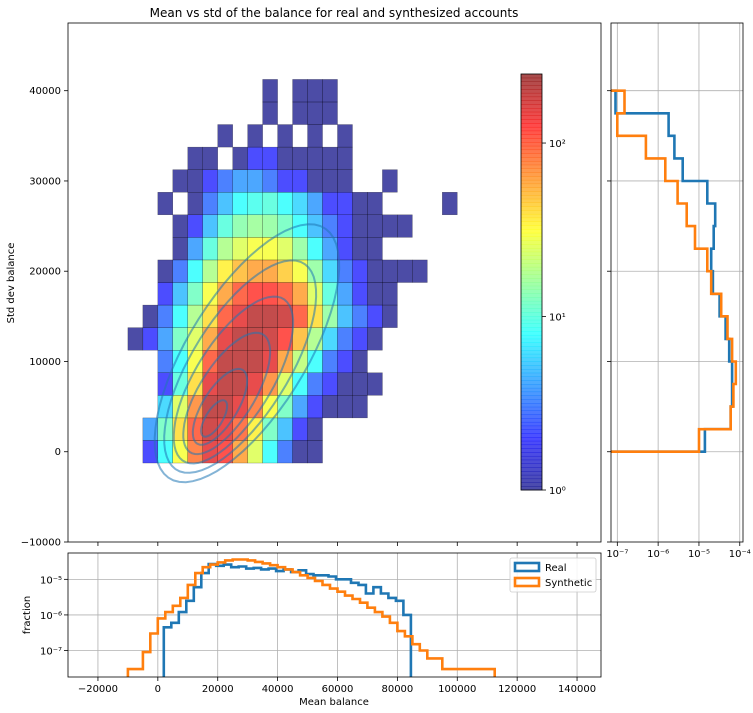  Describe the element at coordinates (334, 702) in the screenshot. I see `bottom-x-label: Mean balance` at that location.